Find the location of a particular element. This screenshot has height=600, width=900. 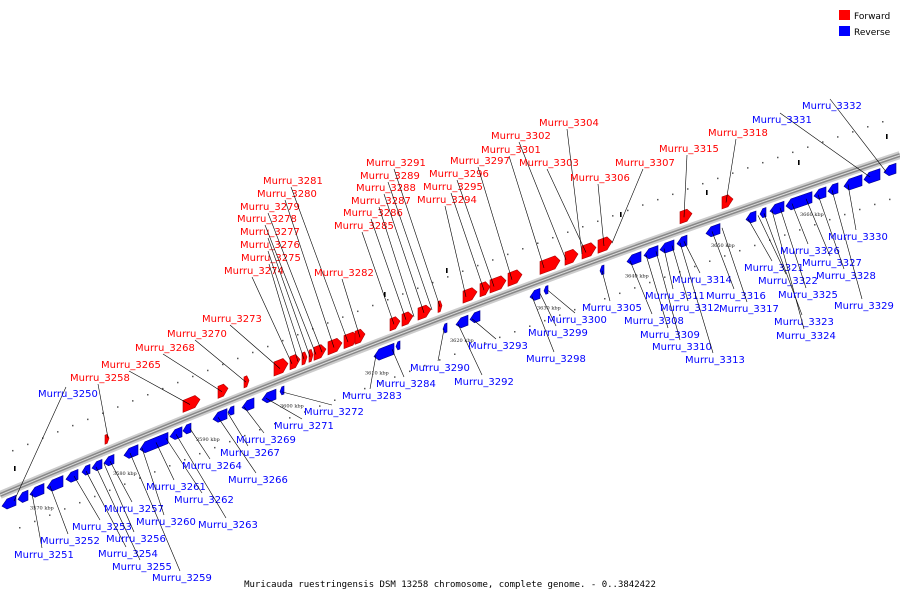

kbp-mark: 3650 kbp is located at coordinates (723, 246).